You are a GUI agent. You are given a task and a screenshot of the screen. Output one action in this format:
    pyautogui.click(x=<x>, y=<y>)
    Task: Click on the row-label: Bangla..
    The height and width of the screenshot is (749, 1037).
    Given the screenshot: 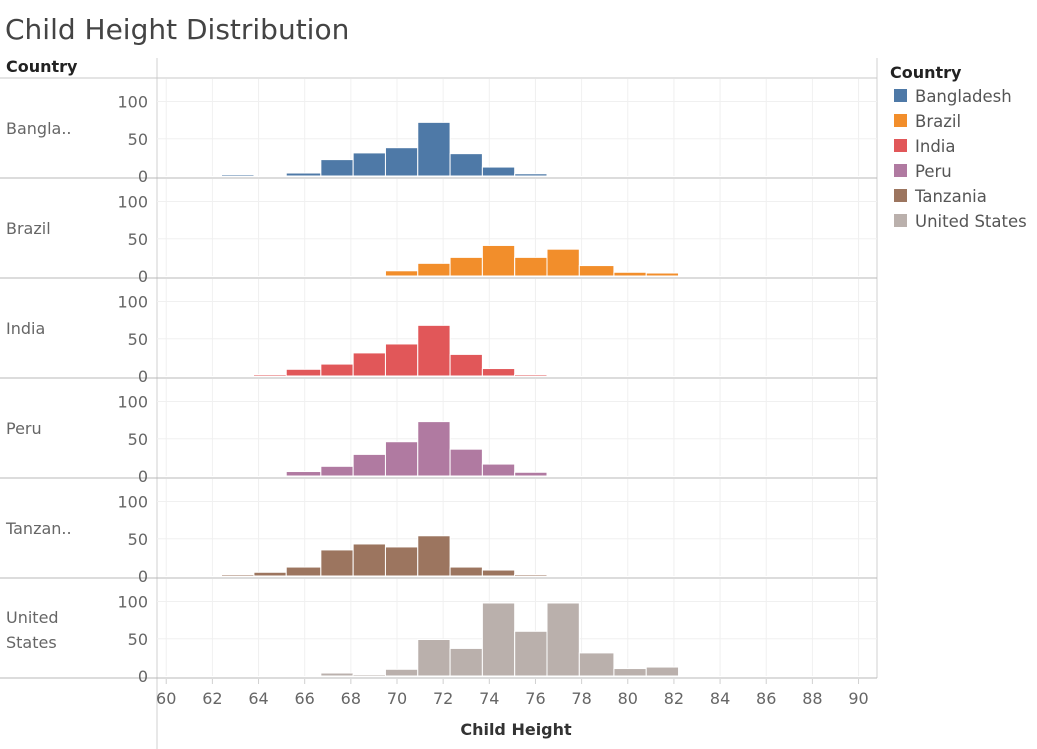 What is the action you would take?
    pyautogui.click(x=39, y=128)
    